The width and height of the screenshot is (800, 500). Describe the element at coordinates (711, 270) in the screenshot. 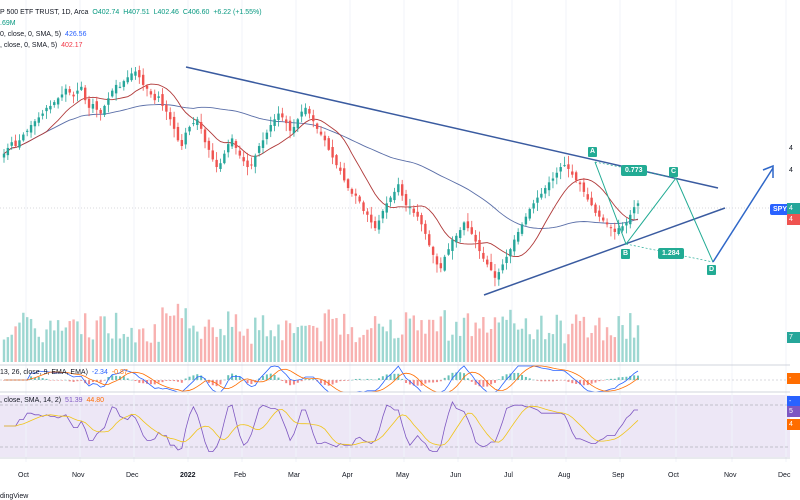

I see `wave-label-d: D` at that location.